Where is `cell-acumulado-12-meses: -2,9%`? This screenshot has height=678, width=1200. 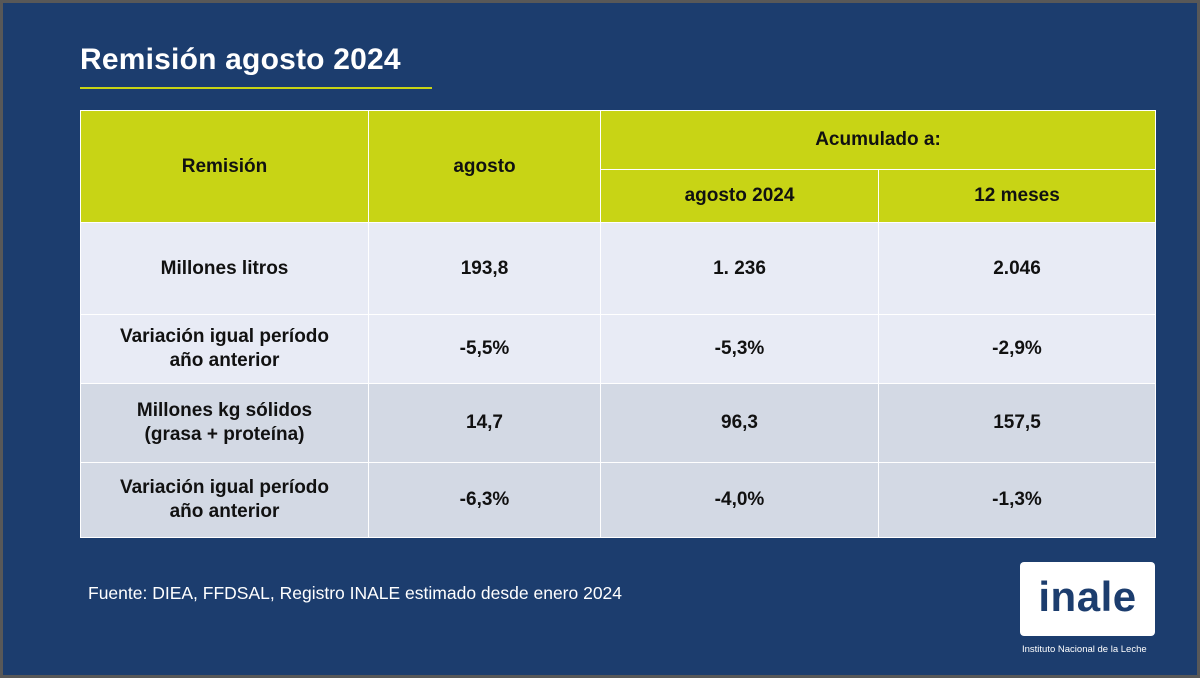 cell-acumulado-12-meses: -2,9% is located at coordinates (1017, 349).